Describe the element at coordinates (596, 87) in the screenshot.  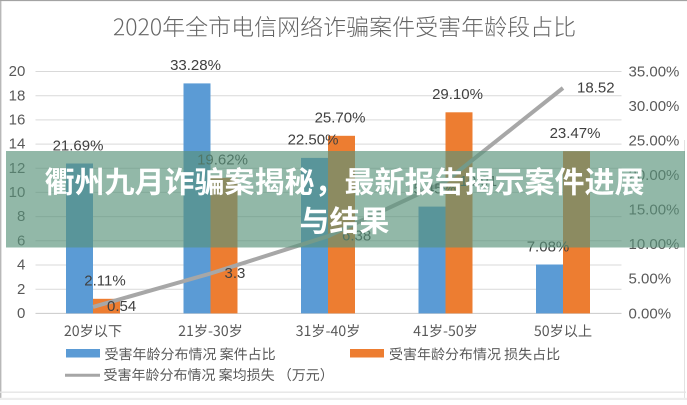
I see `svg-text: 18.52` at that location.